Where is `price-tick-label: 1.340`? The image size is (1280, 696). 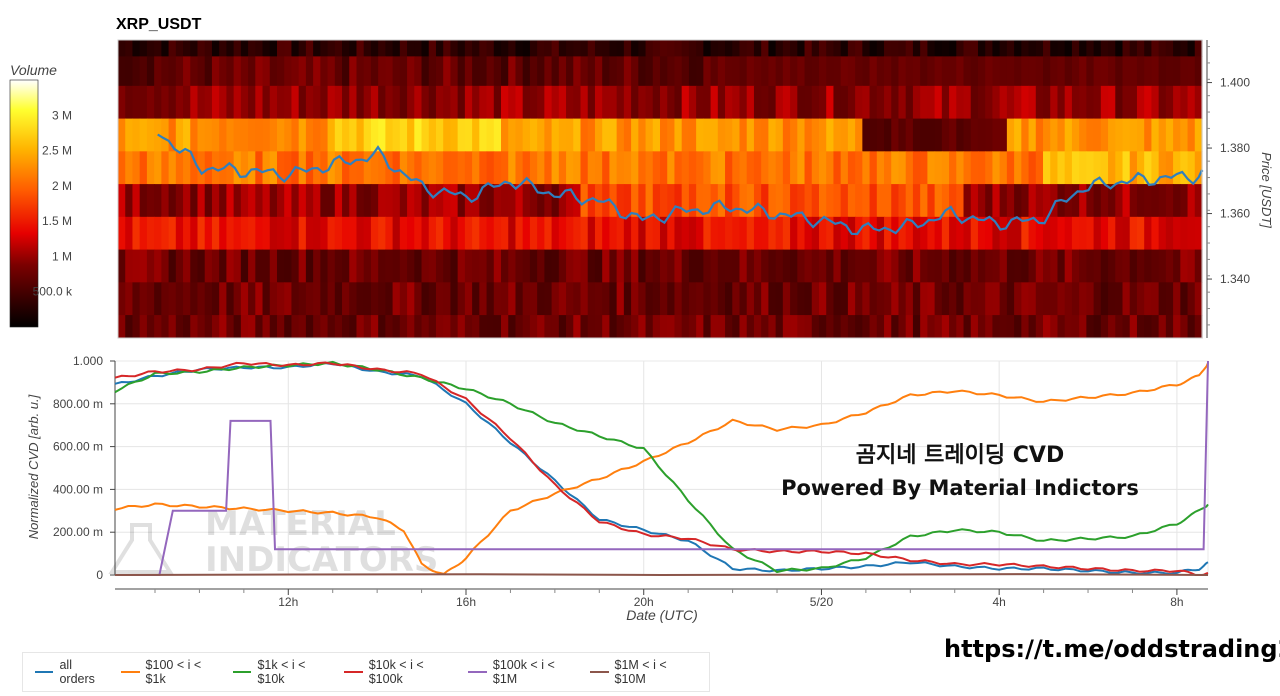 price-tick-label: 1.340 is located at coordinates (1235, 279).